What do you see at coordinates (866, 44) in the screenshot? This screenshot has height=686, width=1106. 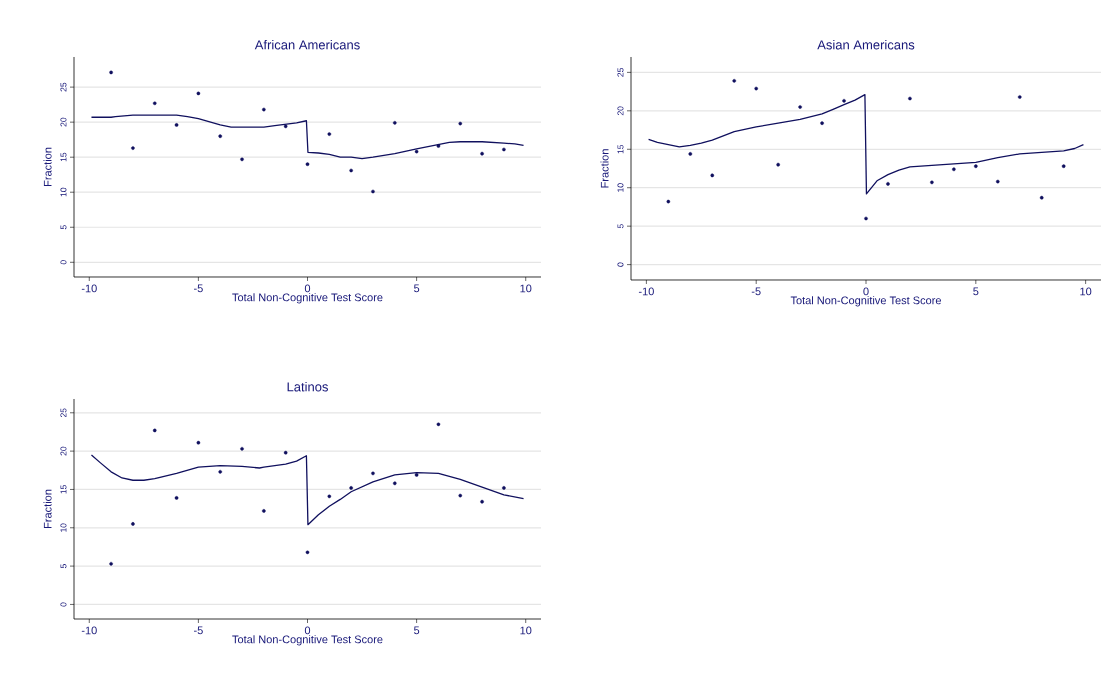 I see `chart-title: Asian Americans` at bounding box center [866, 44].